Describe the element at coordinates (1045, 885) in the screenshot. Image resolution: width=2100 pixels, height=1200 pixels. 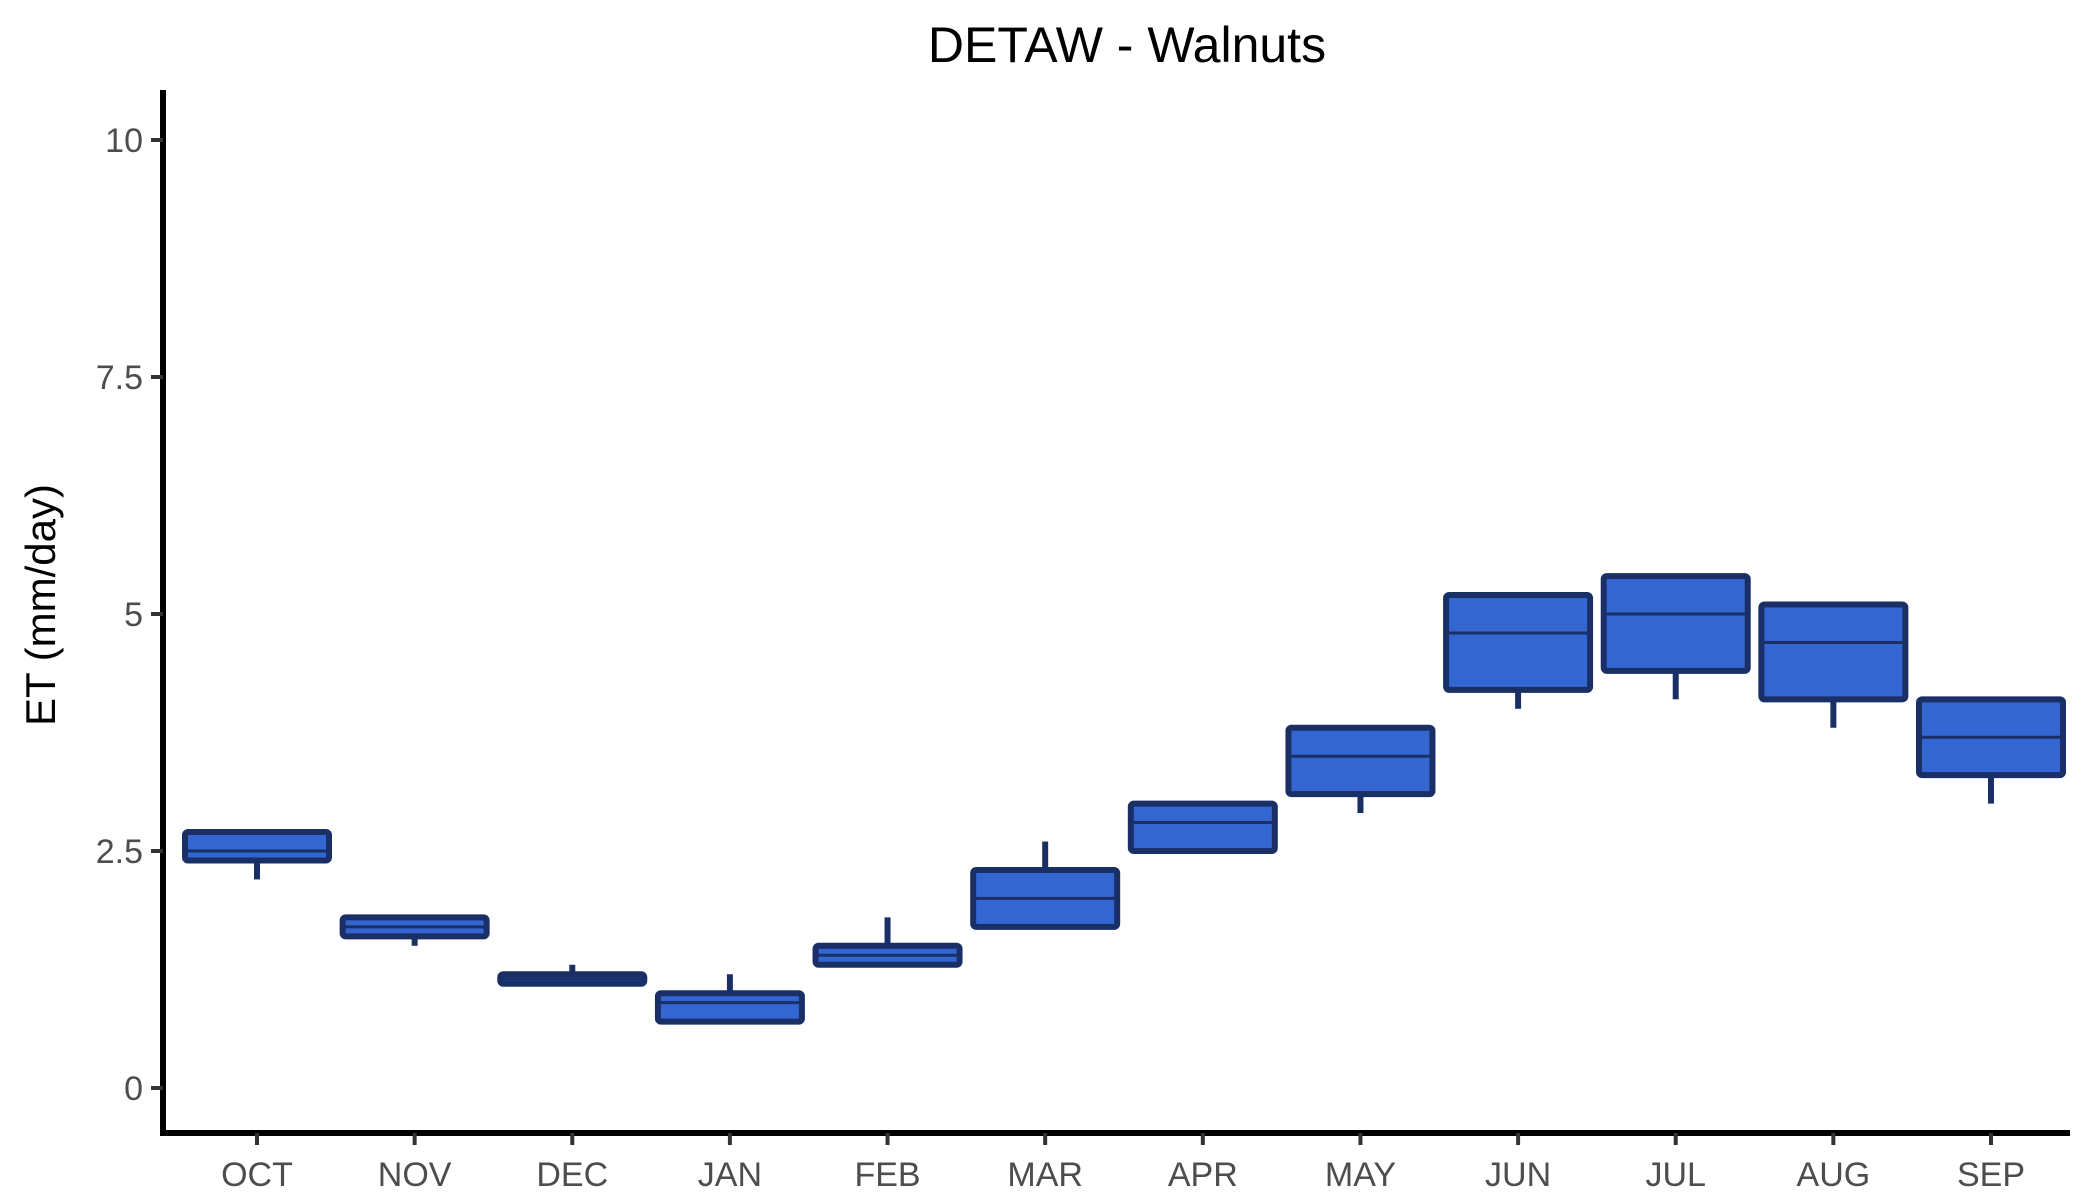
I see `box-mar` at that location.